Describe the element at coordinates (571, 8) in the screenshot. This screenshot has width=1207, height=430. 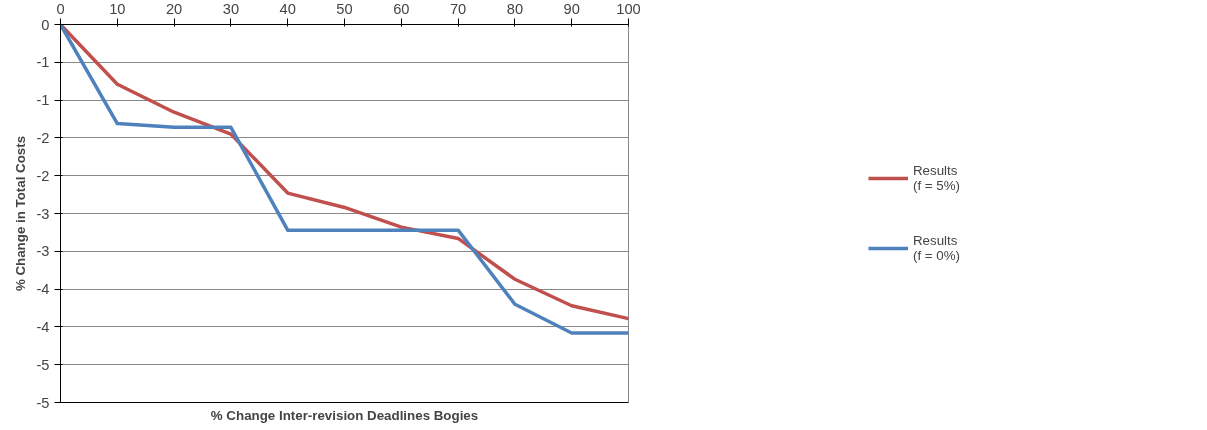
I see `x-tick-label: 90` at that location.